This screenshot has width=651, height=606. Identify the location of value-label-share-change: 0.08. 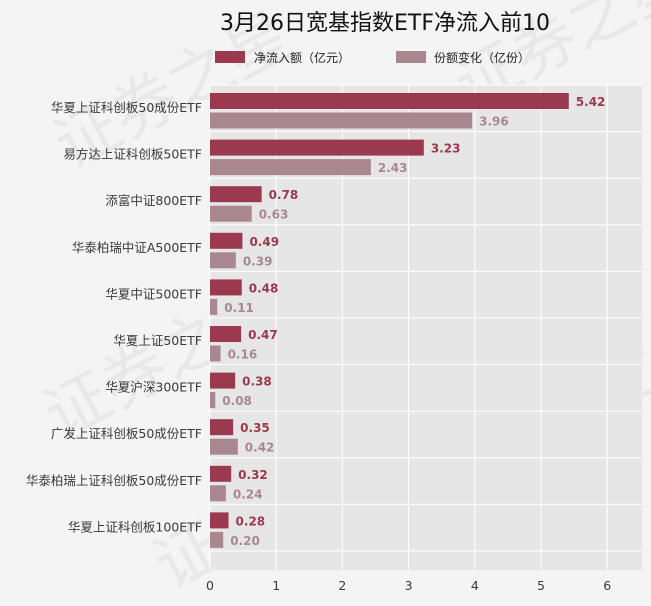
(237, 401).